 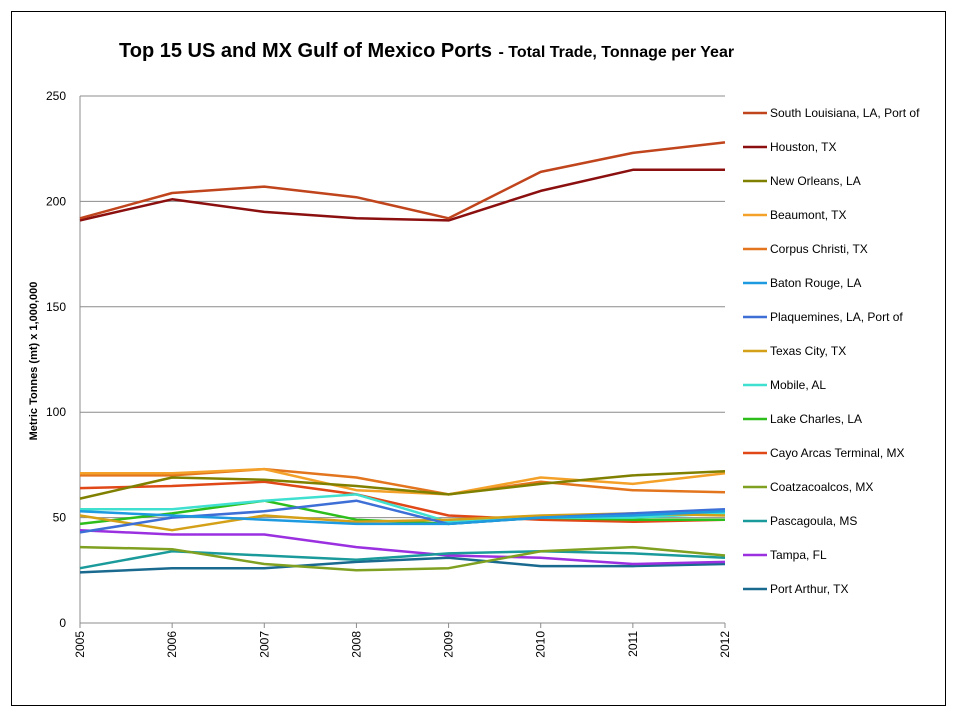 What do you see at coordinates (60, 518) in the screenshot?
I see `y-tick-label: 50` at bounding box center [60, 518].